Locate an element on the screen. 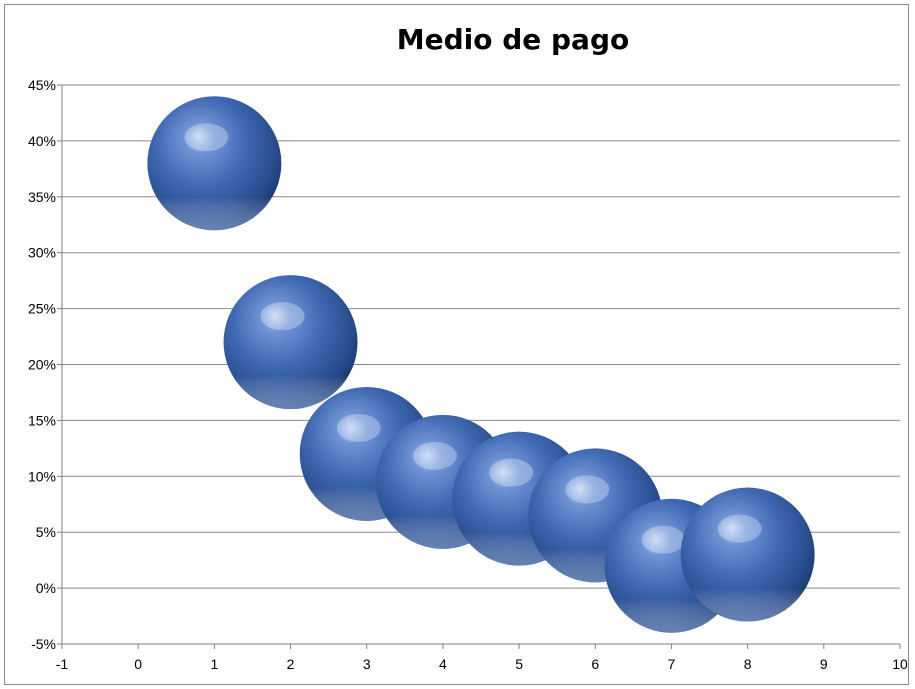 This screenshot has height=689, width=915. x-tick-label: 8 is located at coordinates (748, 664).